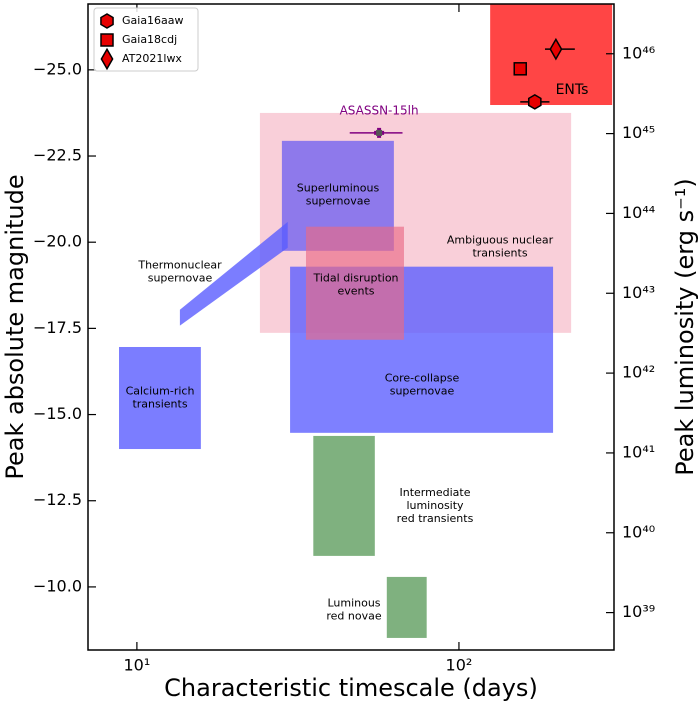 The image size is (700, 709). What do you see at coordinates (638, 132) in the screenshot?
I see `y2-tick-label: 10⁴⁵` at bounding box center [638, 132].